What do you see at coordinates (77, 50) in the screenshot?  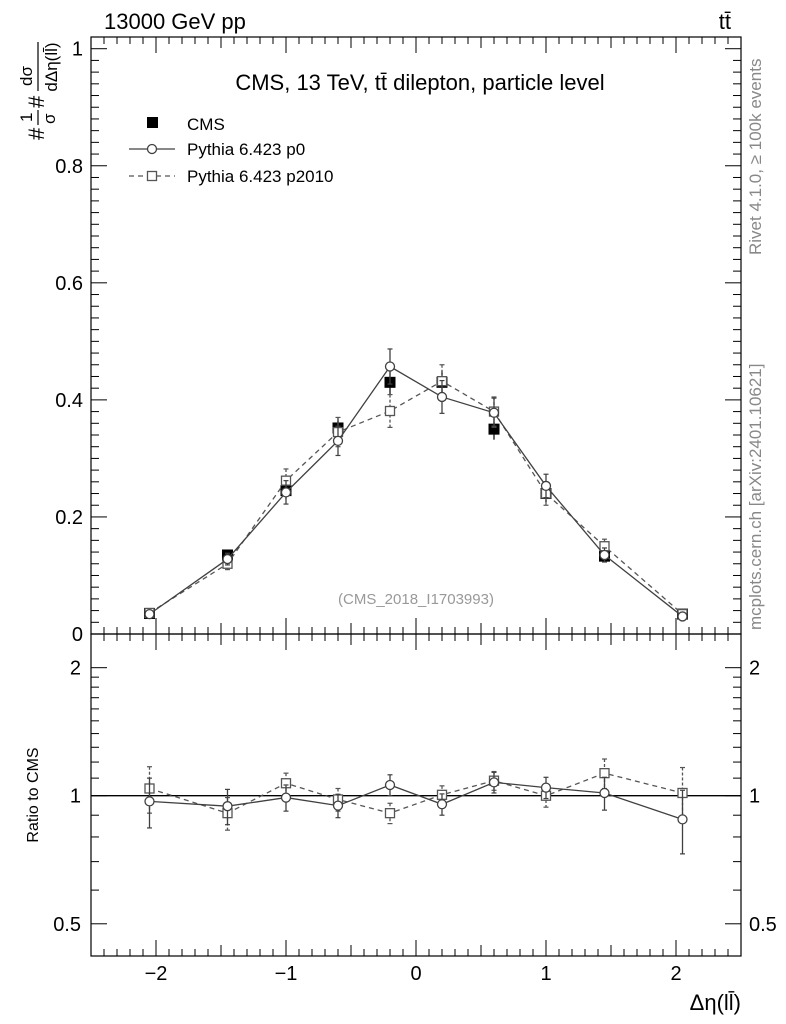 I see `y-tick-label: 1` at bounding box center [77, 50].